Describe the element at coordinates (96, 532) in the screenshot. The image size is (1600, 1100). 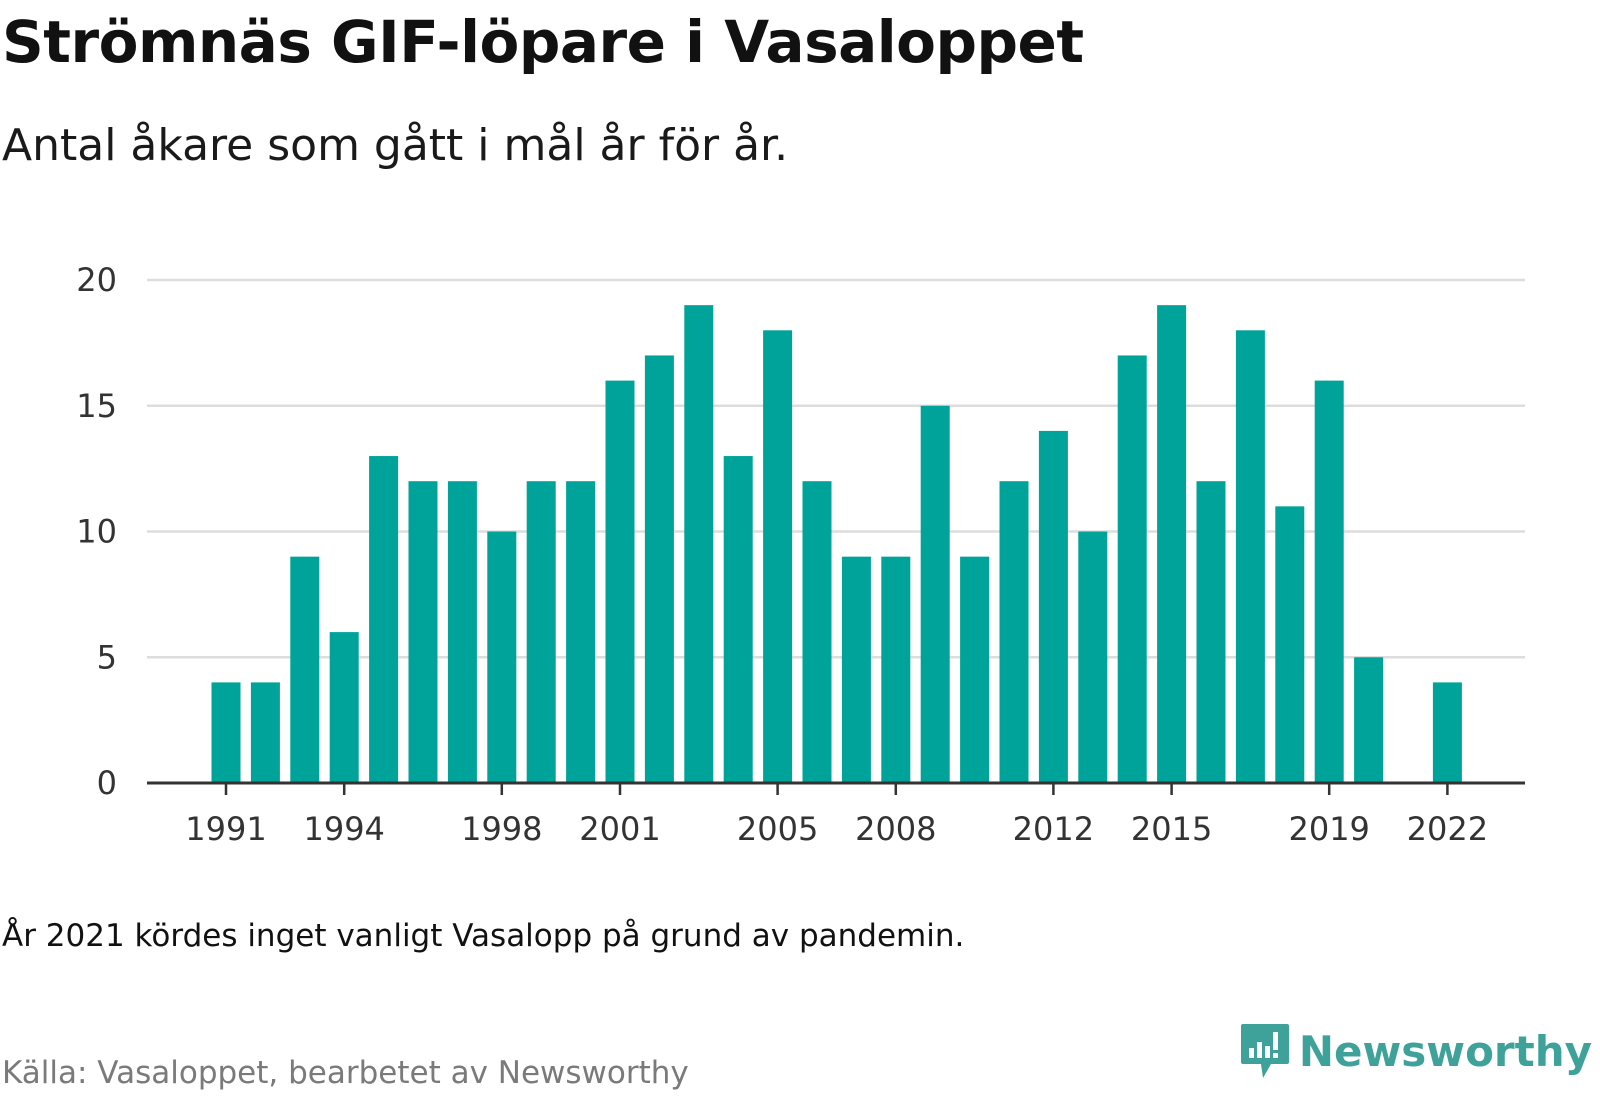
I see `y-tick-label: 10` at that location.